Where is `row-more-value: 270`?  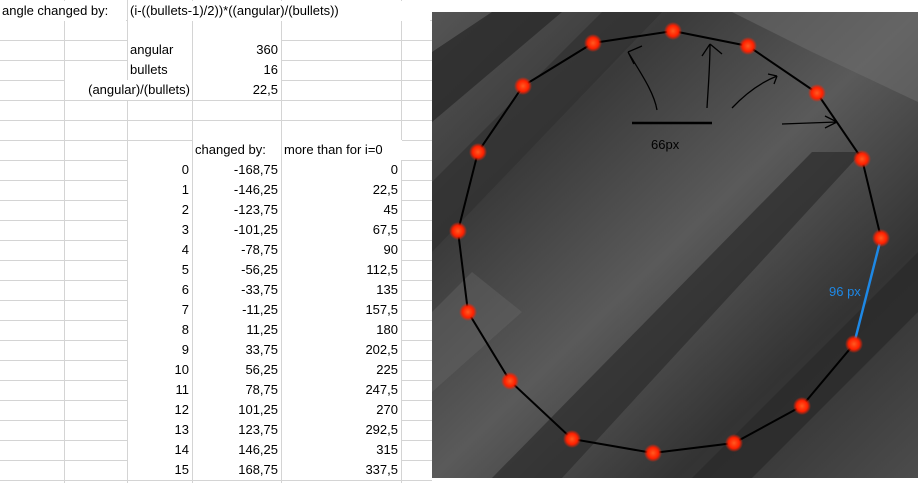 row-more-value: 270 is located at coordinates (341, 410).